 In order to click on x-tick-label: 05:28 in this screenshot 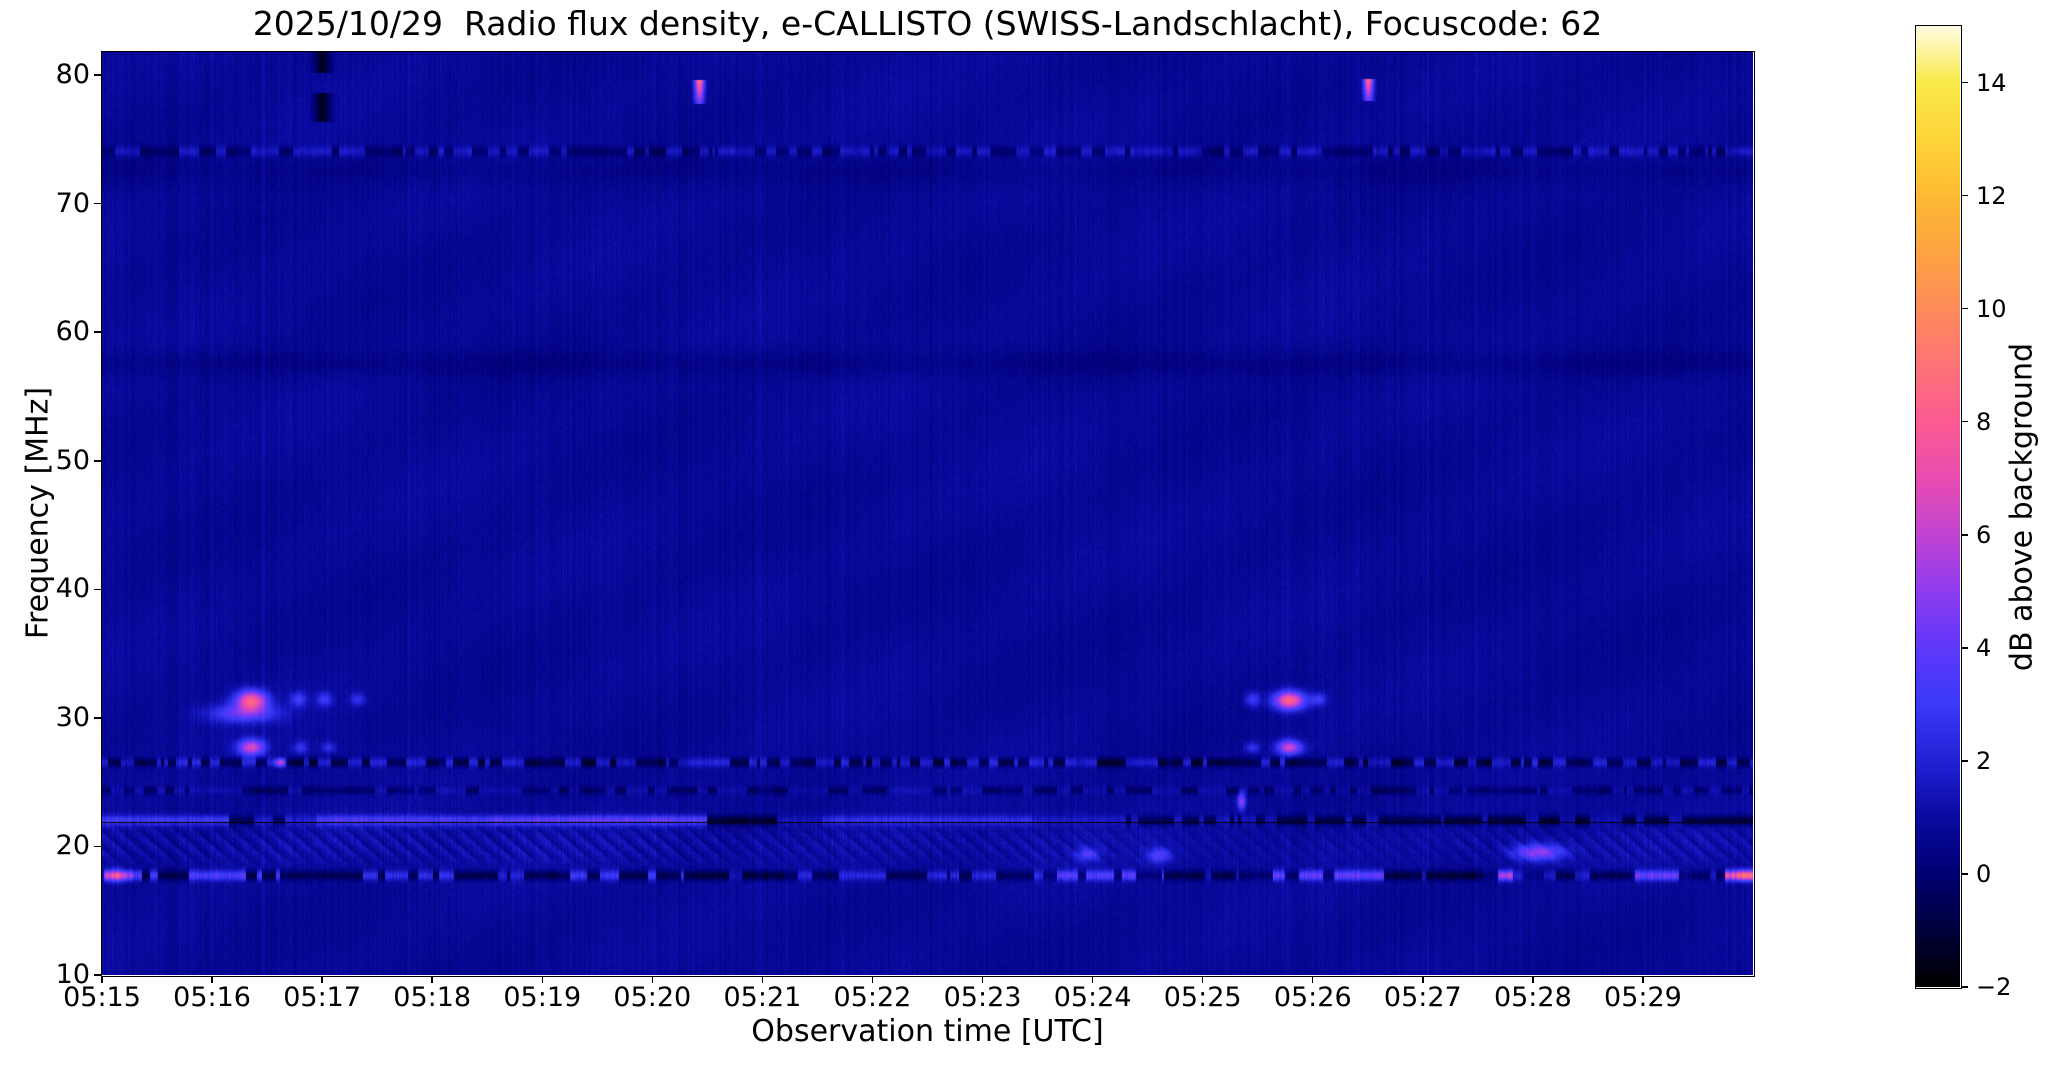, I will do `click(1532, 997)`.